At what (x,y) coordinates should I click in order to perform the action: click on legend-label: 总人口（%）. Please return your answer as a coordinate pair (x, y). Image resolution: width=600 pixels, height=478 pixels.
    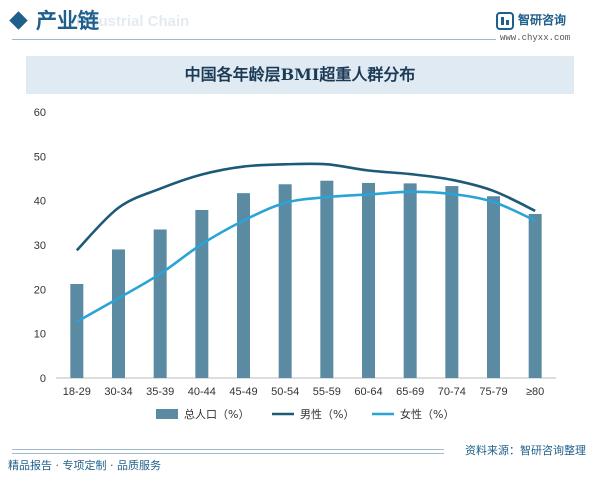
    Looking at the image, I should click on (216, 414).